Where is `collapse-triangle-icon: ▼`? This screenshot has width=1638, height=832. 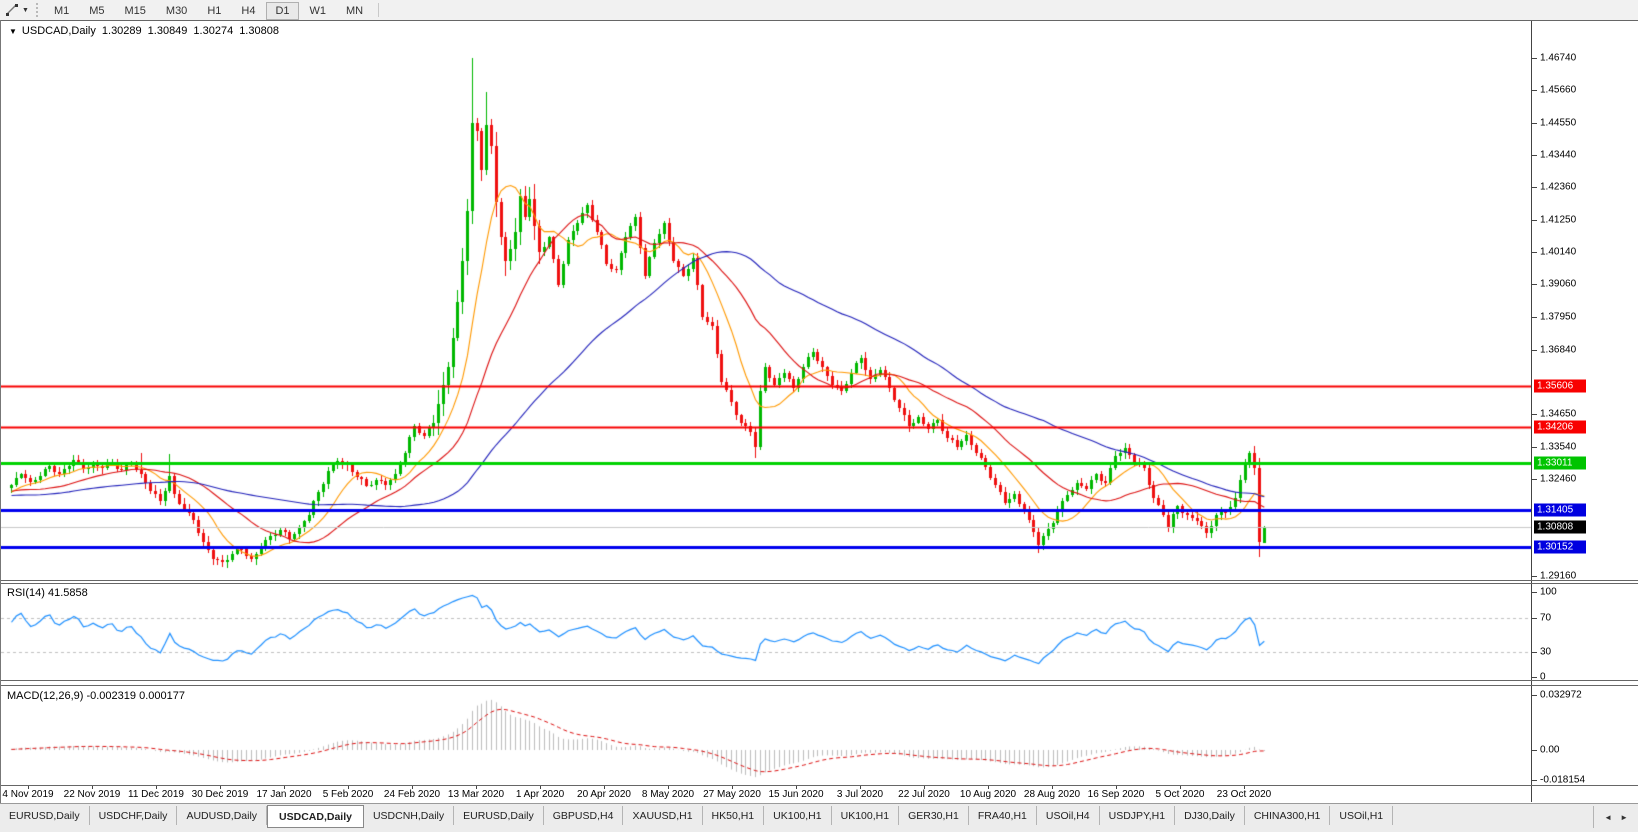 collapse-triangle-icon: ▼ is located at coordinates (13, 31).